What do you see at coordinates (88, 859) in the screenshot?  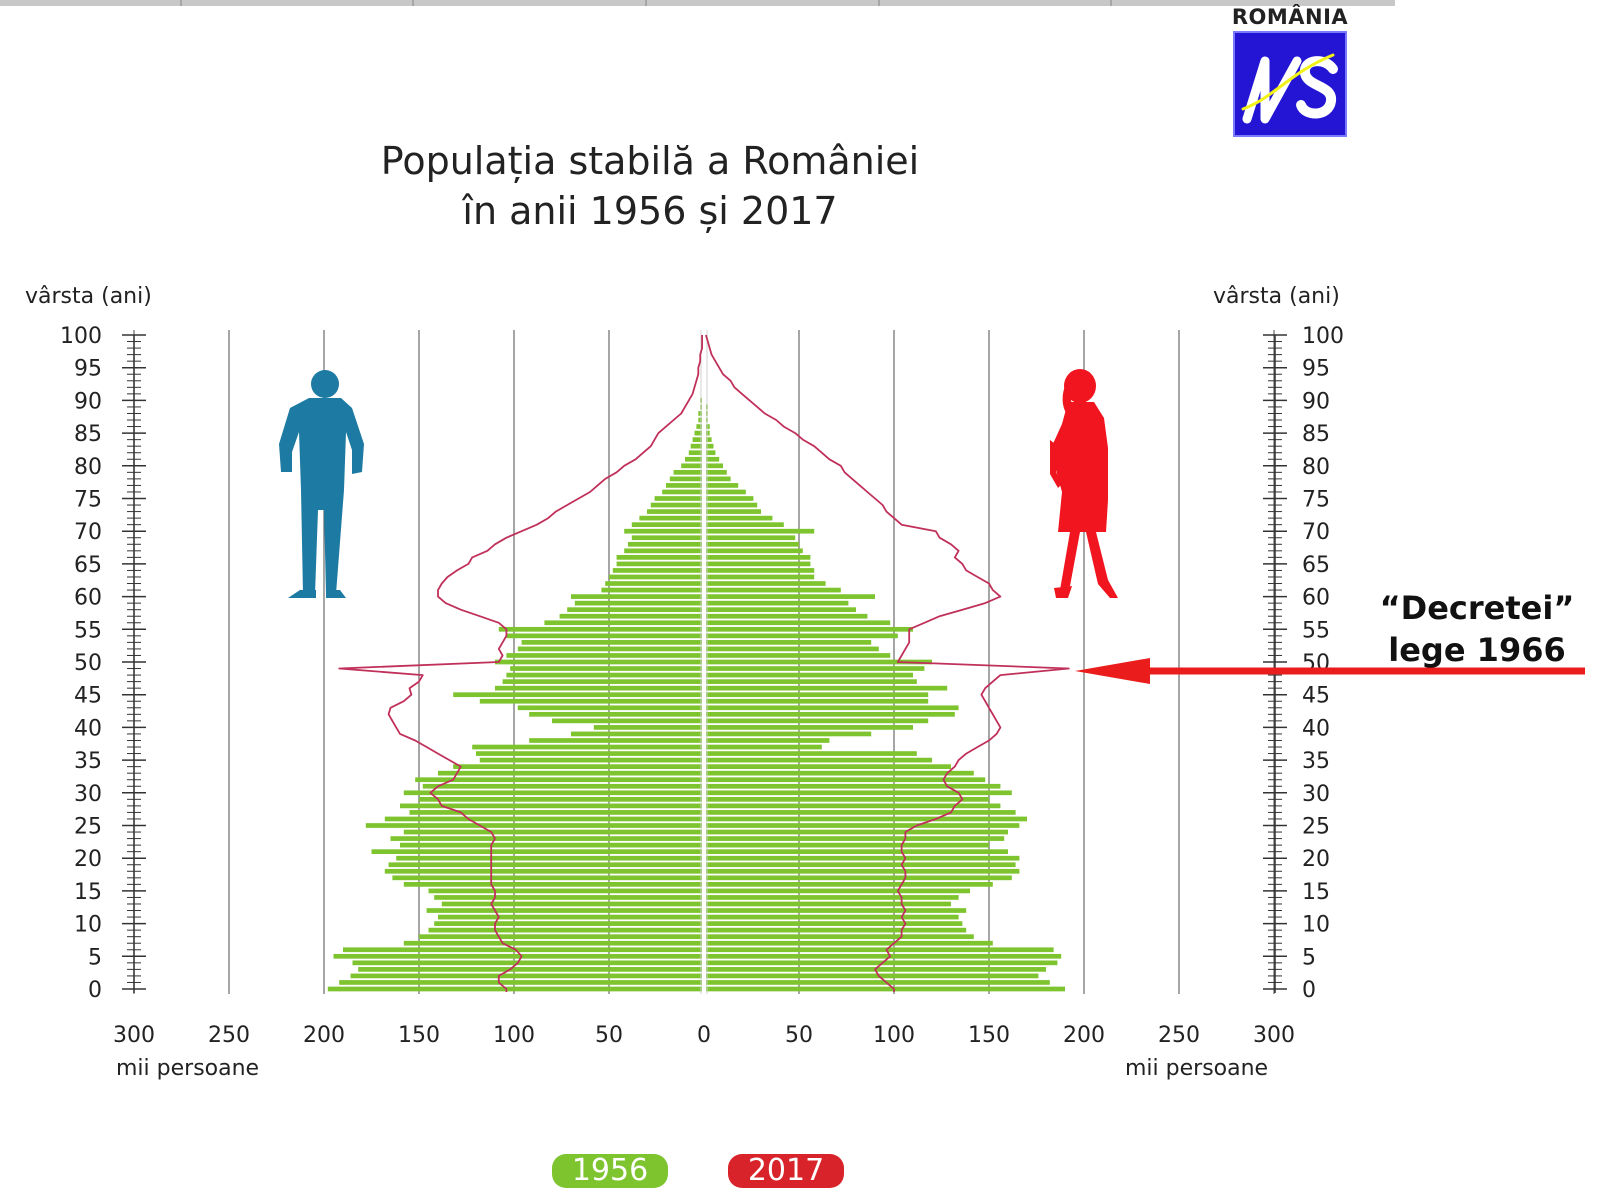 I see `age-tick-label: 20` at bounding box center [88, 859].